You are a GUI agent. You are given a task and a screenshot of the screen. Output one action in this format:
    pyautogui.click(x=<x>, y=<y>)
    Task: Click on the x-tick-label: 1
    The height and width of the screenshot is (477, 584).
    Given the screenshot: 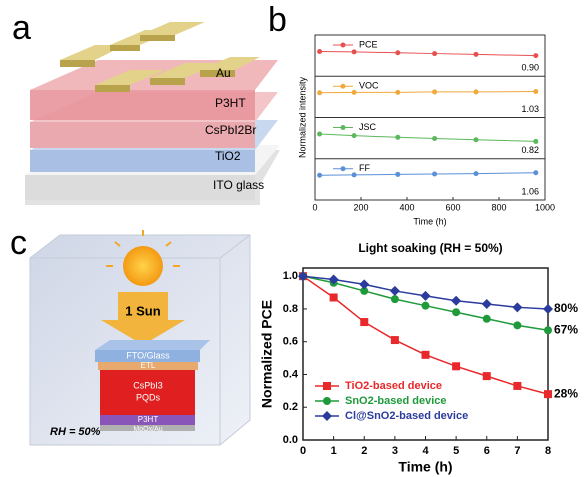 What is the action you would take?
    pyautogui.click(x=334, y=451)
    